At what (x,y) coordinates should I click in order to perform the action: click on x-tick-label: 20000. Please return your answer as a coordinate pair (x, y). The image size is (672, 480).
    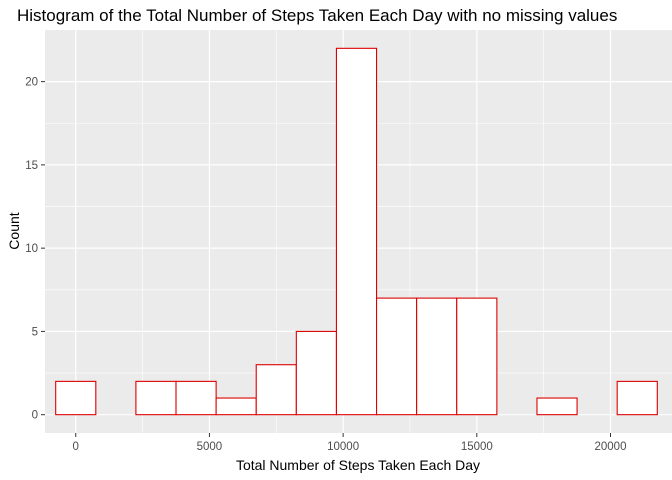
    Looking at the image, I should click on (611, 447).